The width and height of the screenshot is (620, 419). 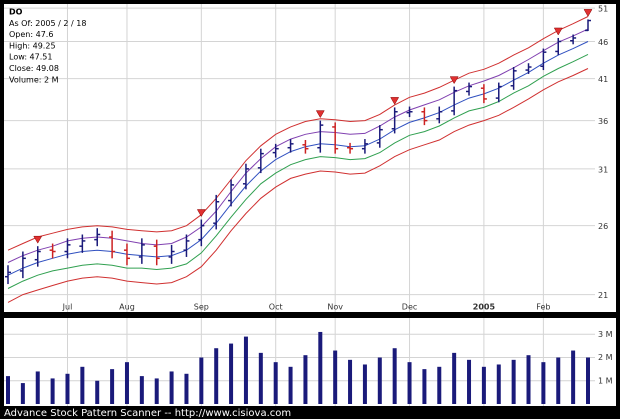 What do you see at coordinates (32, 45) in the screenshot?
I see `info-text: High: 49.25` at bounding box center [32, 45].